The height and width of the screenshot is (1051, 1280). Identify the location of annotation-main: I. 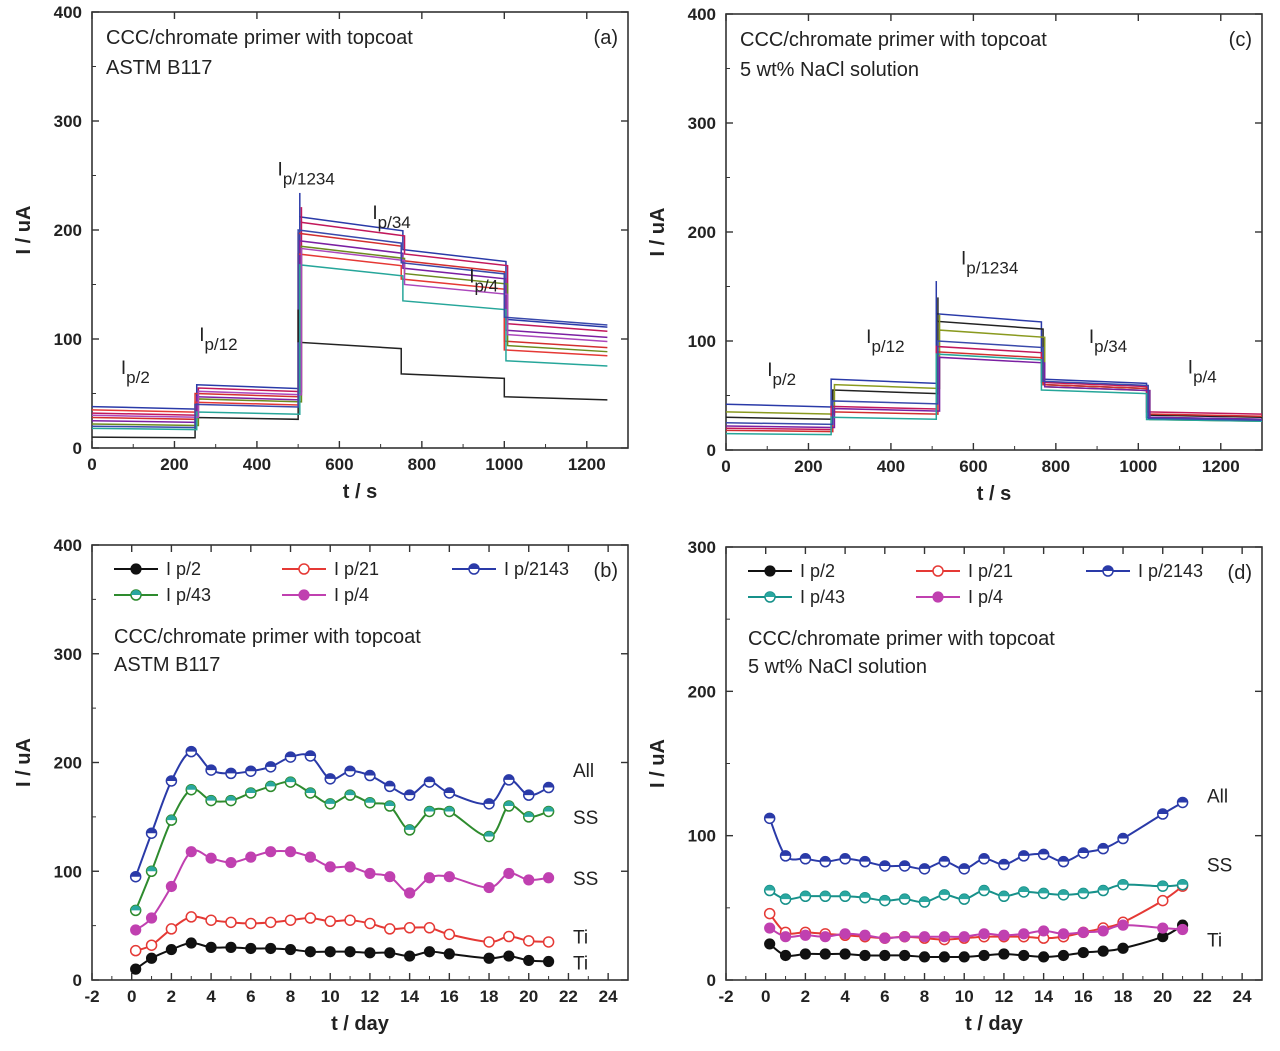
(123, 368).